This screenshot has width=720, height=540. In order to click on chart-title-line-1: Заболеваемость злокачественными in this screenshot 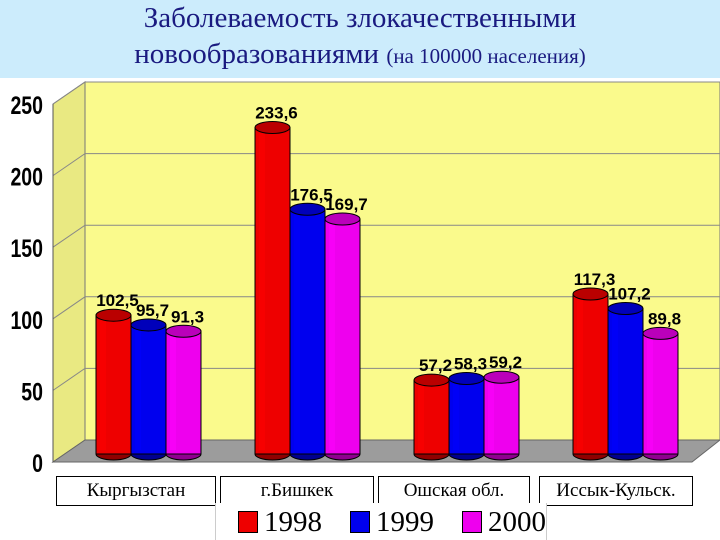, I will do `click(360, 18)`.